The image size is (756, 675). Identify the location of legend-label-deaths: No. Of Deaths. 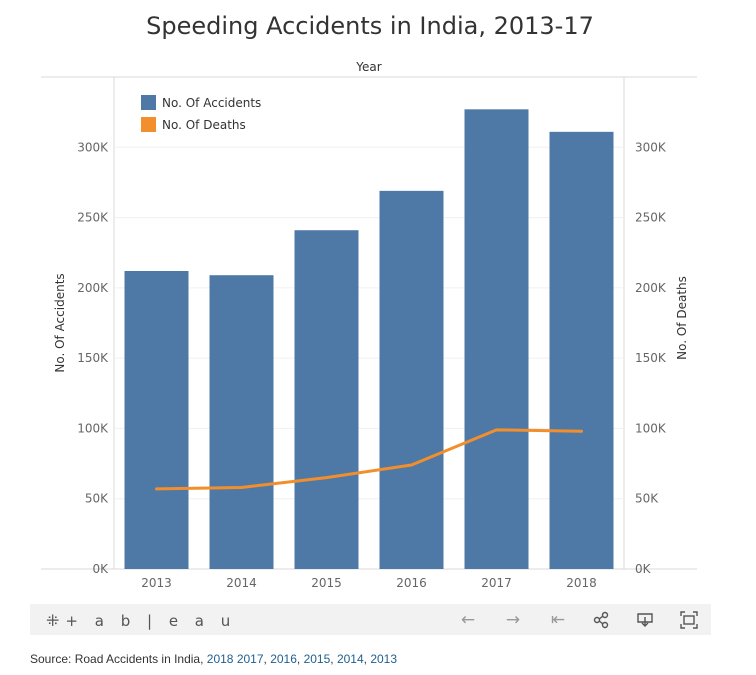
(204, 125).